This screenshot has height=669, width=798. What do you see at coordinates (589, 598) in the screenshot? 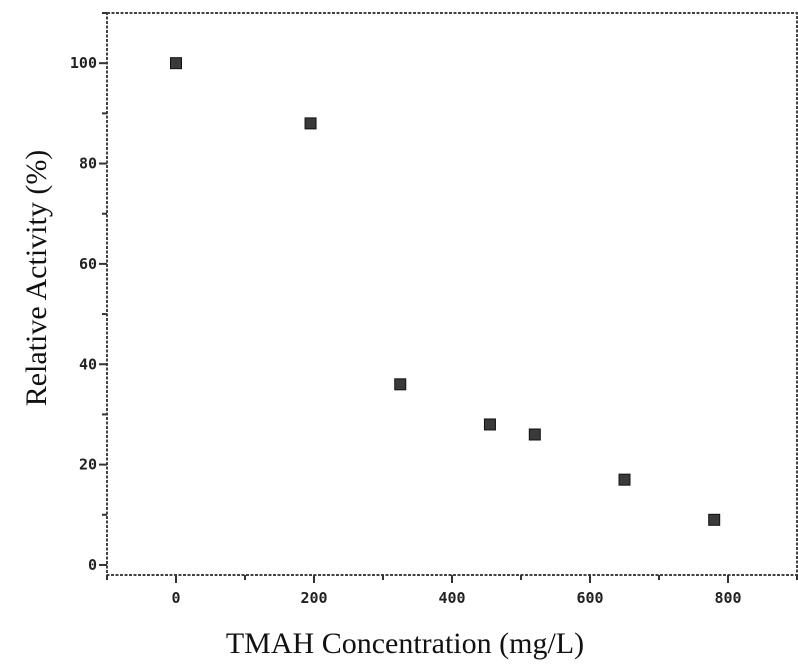
I see `x-tick-label: 600` at bounding box center [589, 598].